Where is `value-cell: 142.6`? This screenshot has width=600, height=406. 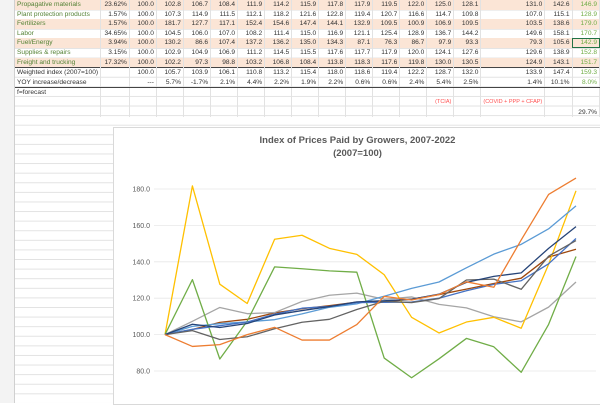 value-cell: 142.6 is located at coordinates (558, 5).